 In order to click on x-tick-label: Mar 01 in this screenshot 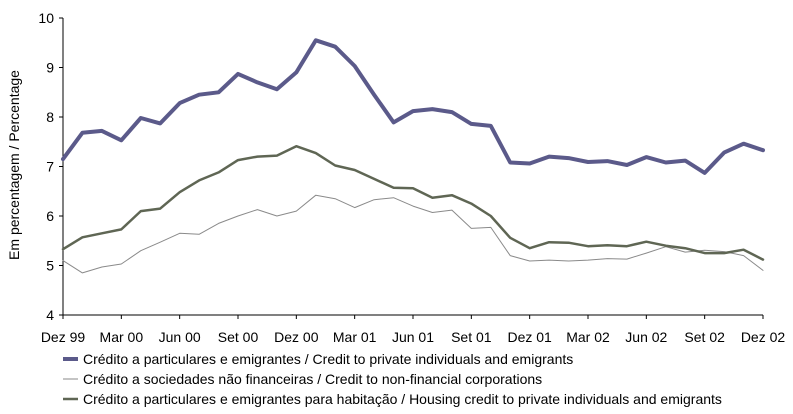, I will do `click(355, 337)`.